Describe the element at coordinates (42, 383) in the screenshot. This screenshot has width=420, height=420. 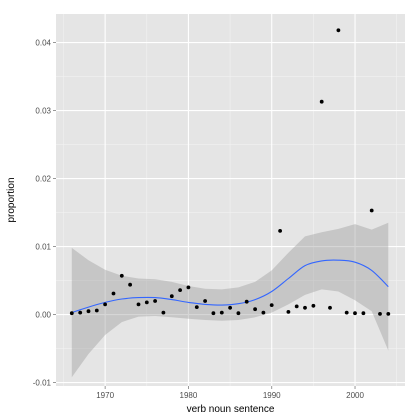
I see `y-tick-label: -0.01` at that location.